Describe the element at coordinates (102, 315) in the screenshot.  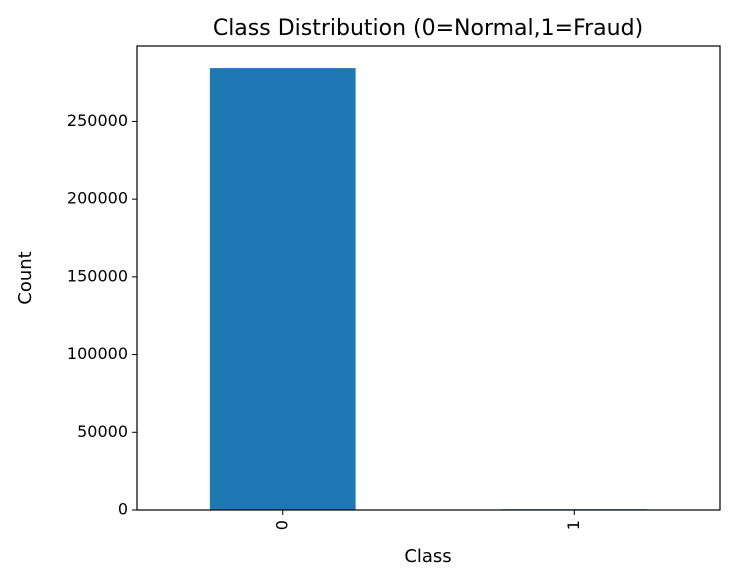
I see `y-axis-ticks: 0 50000 100000 150000 200000 250000` at that location.